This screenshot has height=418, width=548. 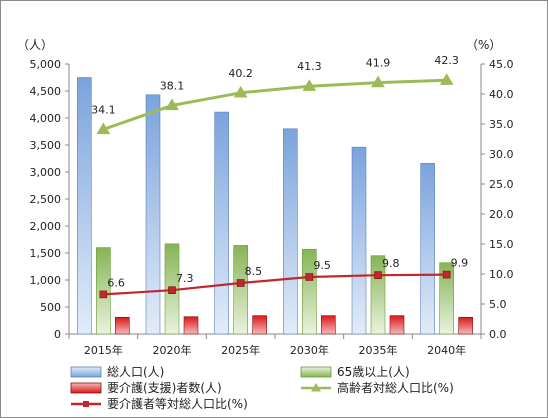 I want to click on data-label: 6.6, so click(x=116, y=282).